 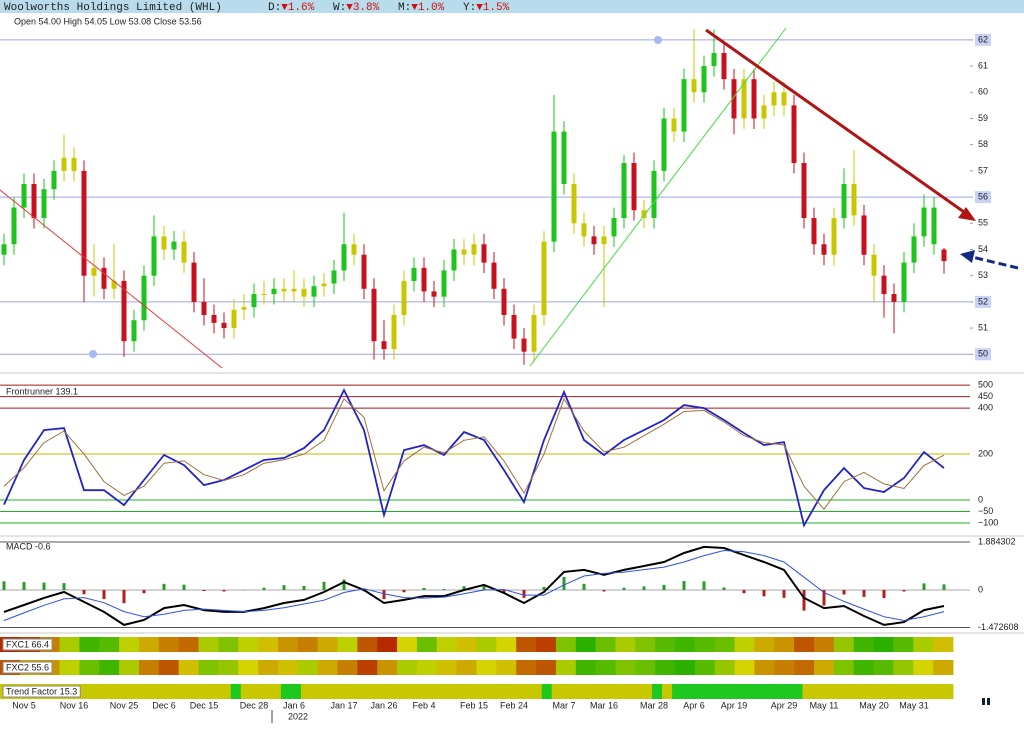 I want to click on x-tick-label: Mar 16, so click(x=604, y=705).